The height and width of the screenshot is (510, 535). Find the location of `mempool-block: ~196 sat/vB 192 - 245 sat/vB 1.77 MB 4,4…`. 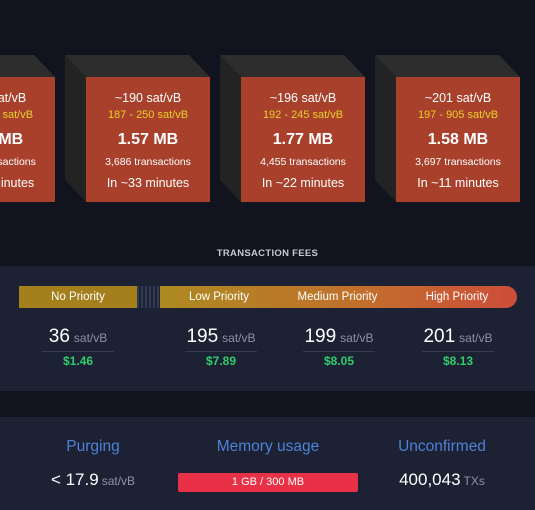

mempool-block: ~196 sat/vB 192 - 245 sat/vB 1.77 MB 4,4… is located at coordinates (292, 128).